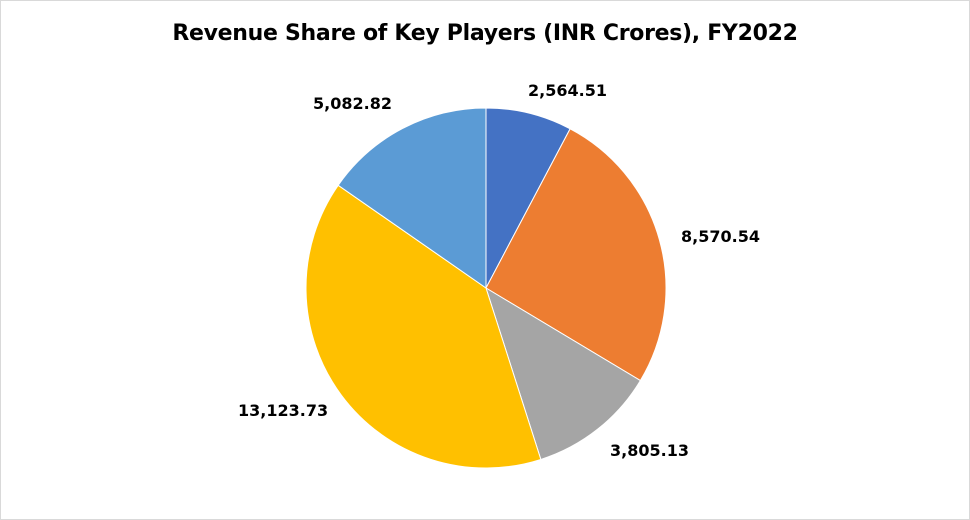  Describe the element at coordinates (649, 450) in the screenshot. I see `data-label-slice-3: 3,805.13` at that location.